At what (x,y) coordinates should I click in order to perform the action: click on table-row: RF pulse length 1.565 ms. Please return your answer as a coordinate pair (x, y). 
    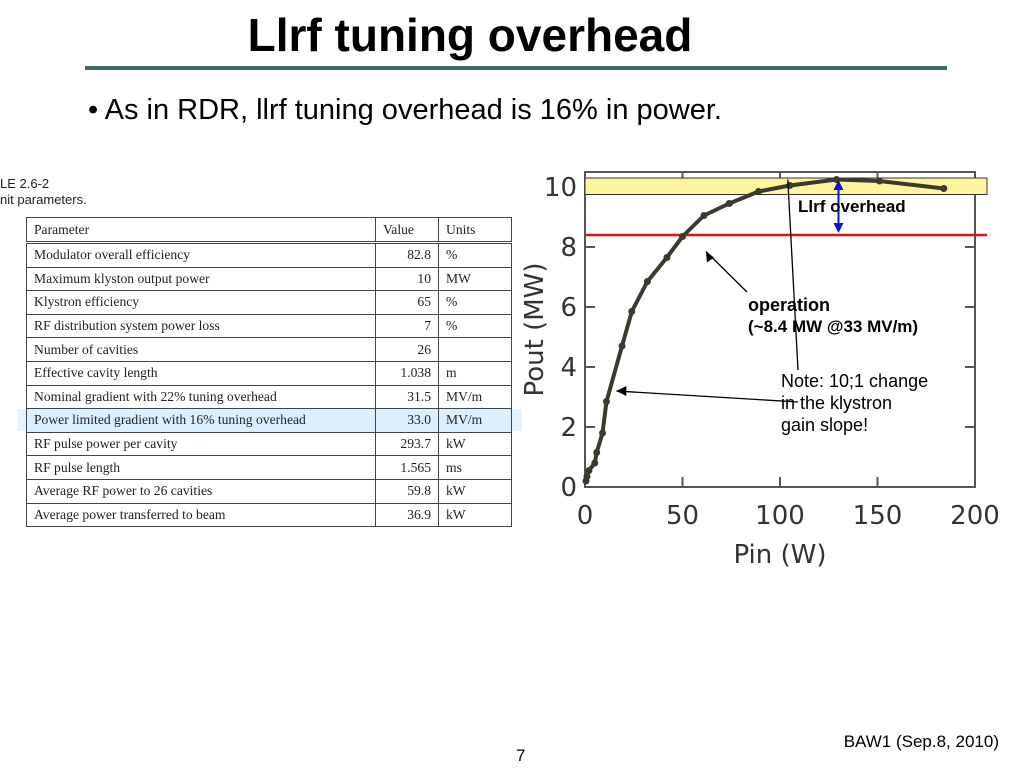
    Looking at the image, I should click on (269, 467).